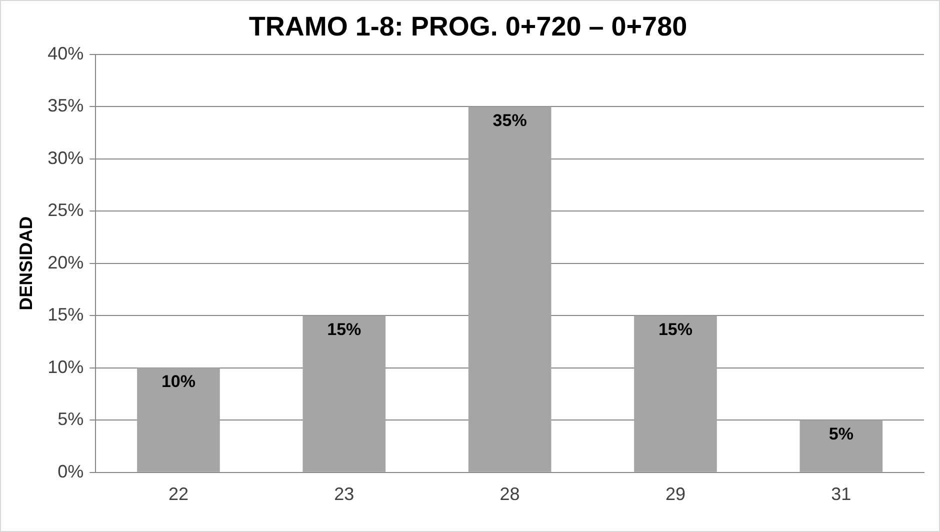  What do you see at coordinates (26, 263) in the screenshot?
I see `y-axis-title: DENSIDAD` at bounding box center [26, 263].